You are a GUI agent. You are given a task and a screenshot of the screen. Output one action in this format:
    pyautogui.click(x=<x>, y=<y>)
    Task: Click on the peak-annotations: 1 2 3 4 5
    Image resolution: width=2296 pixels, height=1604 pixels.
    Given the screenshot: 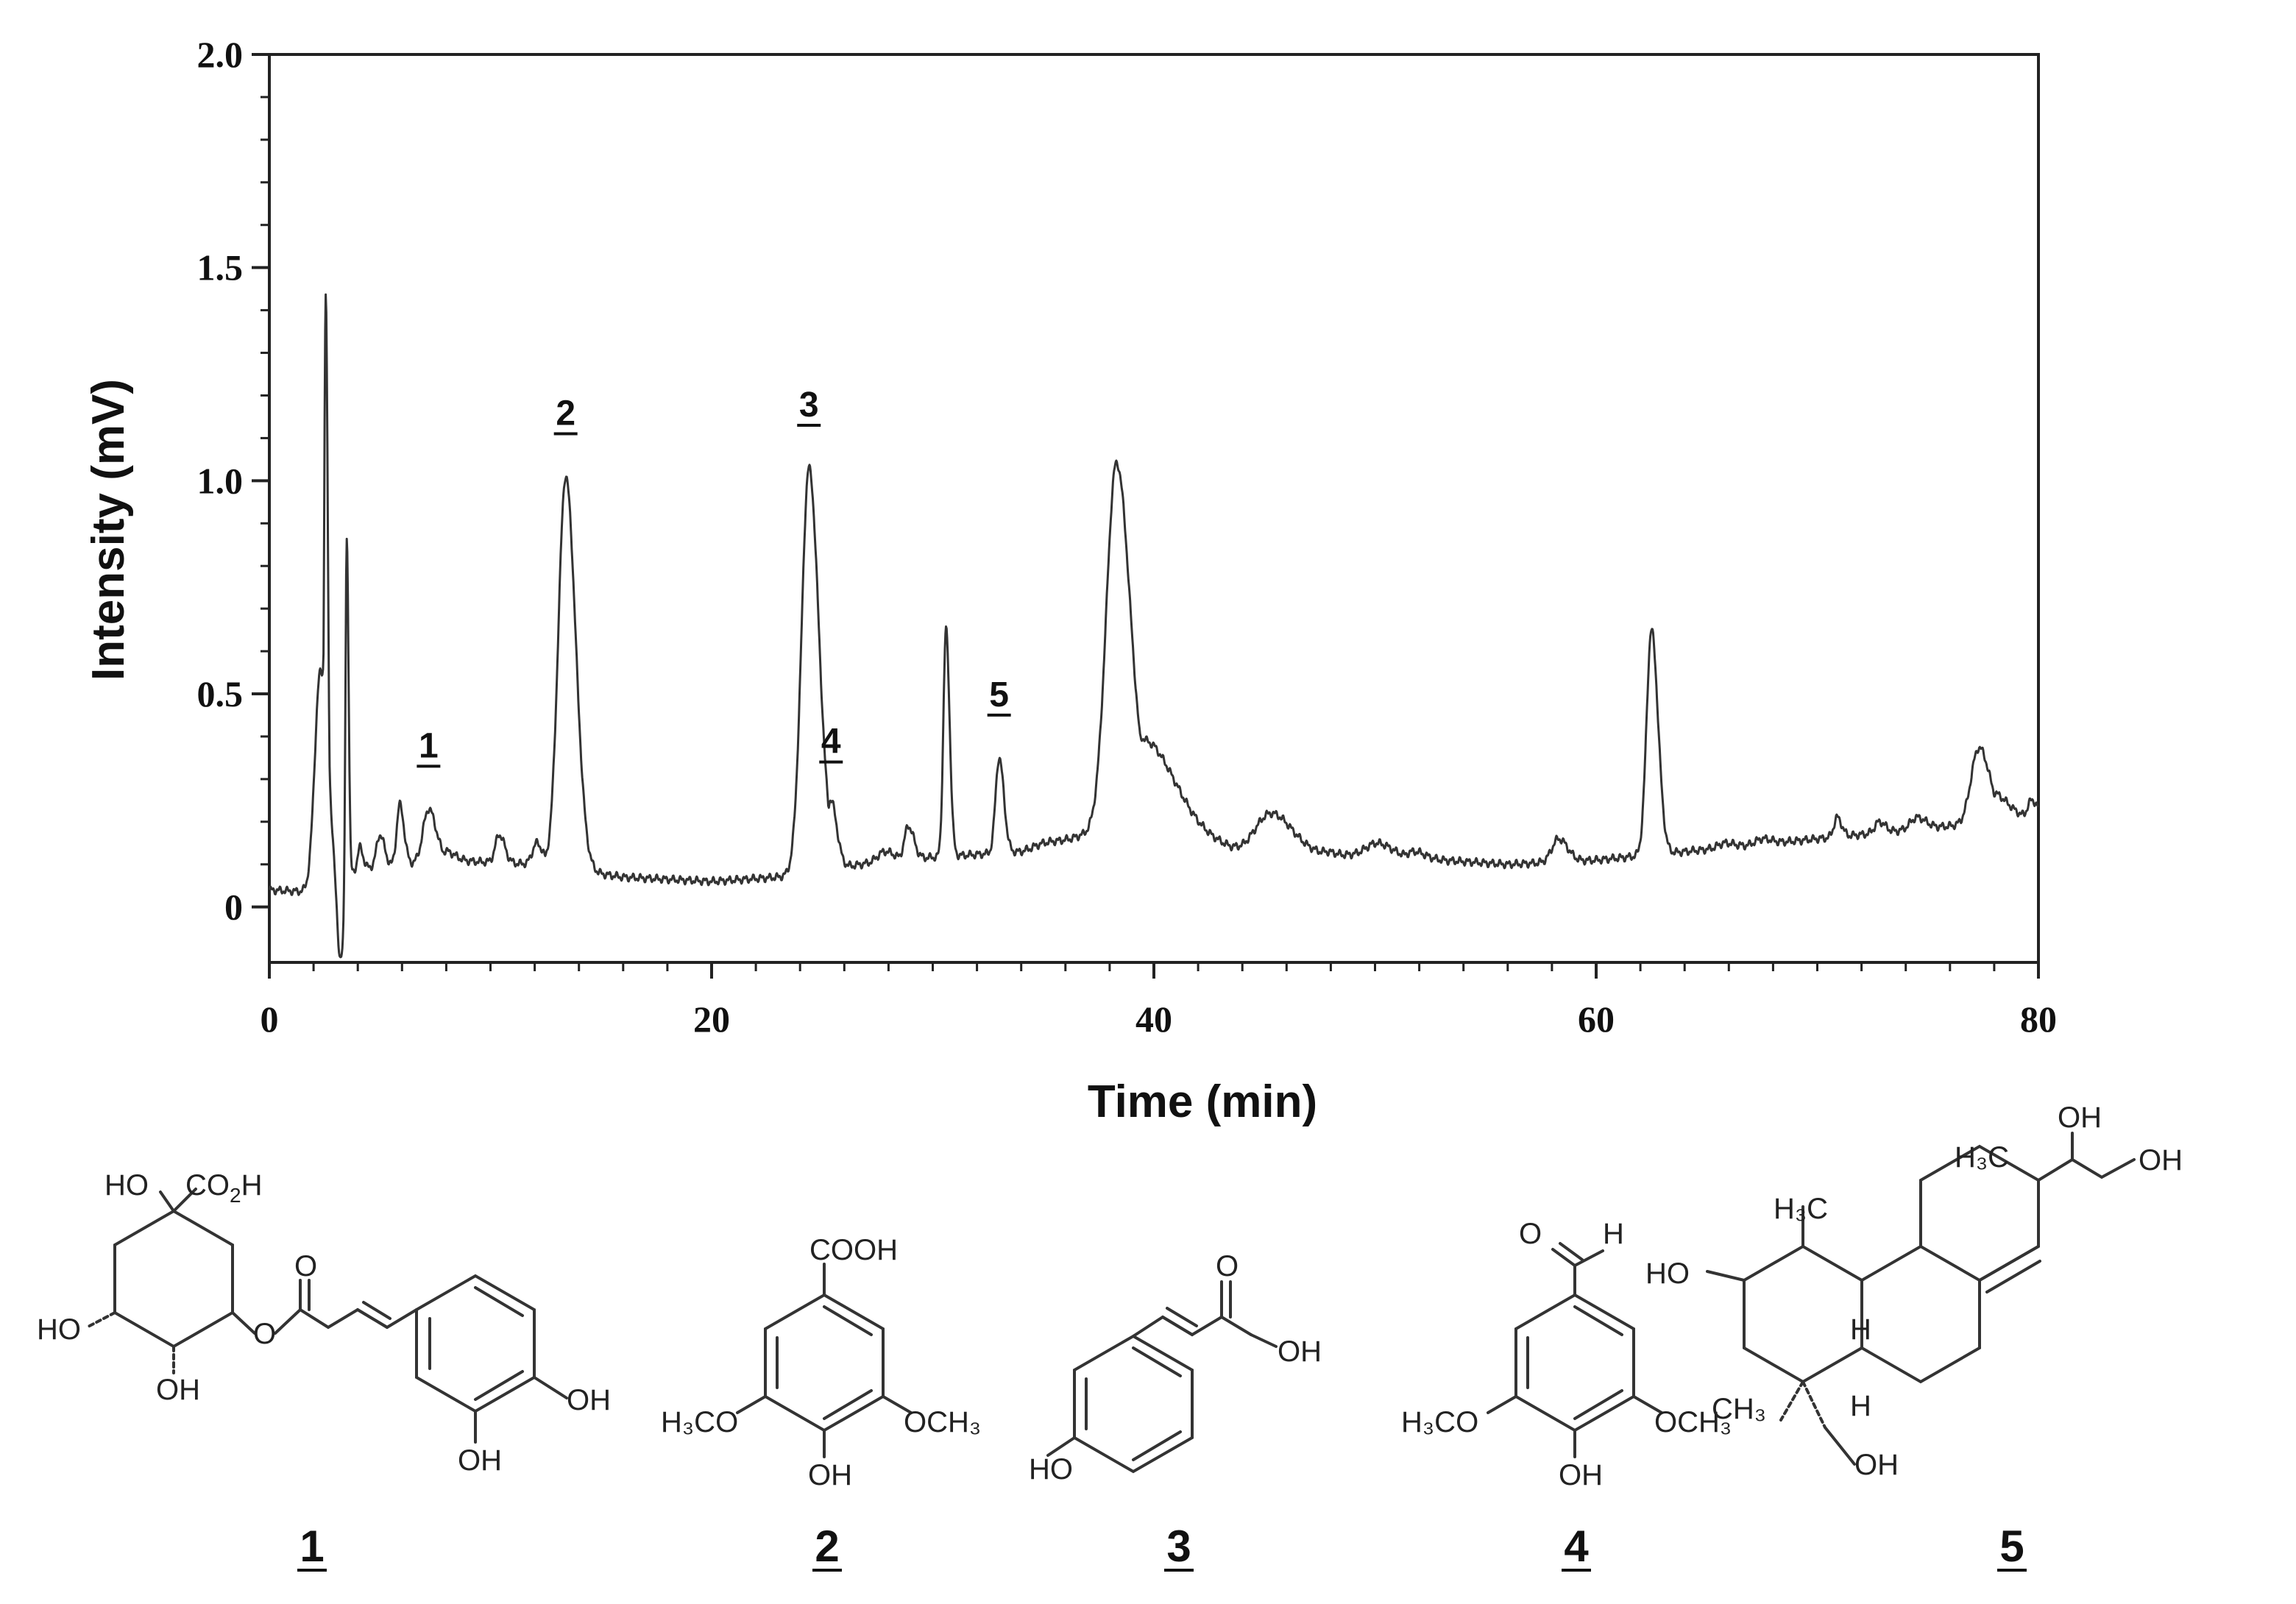 What is the action you would take?
    pyautogui.click(x=714, y=577)
    